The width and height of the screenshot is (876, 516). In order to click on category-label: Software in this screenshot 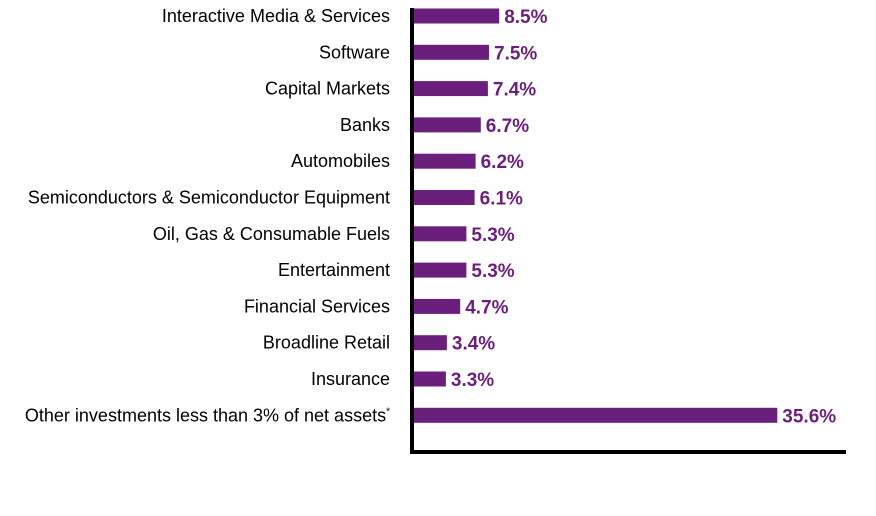, I will do `click(354, 52)`.